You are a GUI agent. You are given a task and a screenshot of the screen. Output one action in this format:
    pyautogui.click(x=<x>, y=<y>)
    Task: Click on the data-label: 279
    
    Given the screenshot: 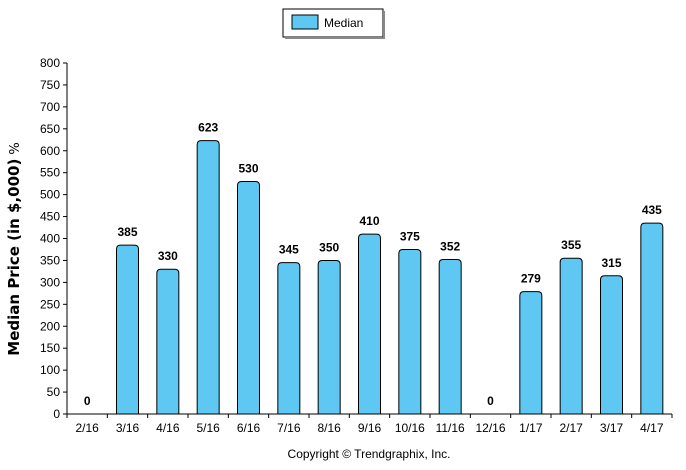 What is the action you would take?
    pyautogui.click(x=531, y=279)
    